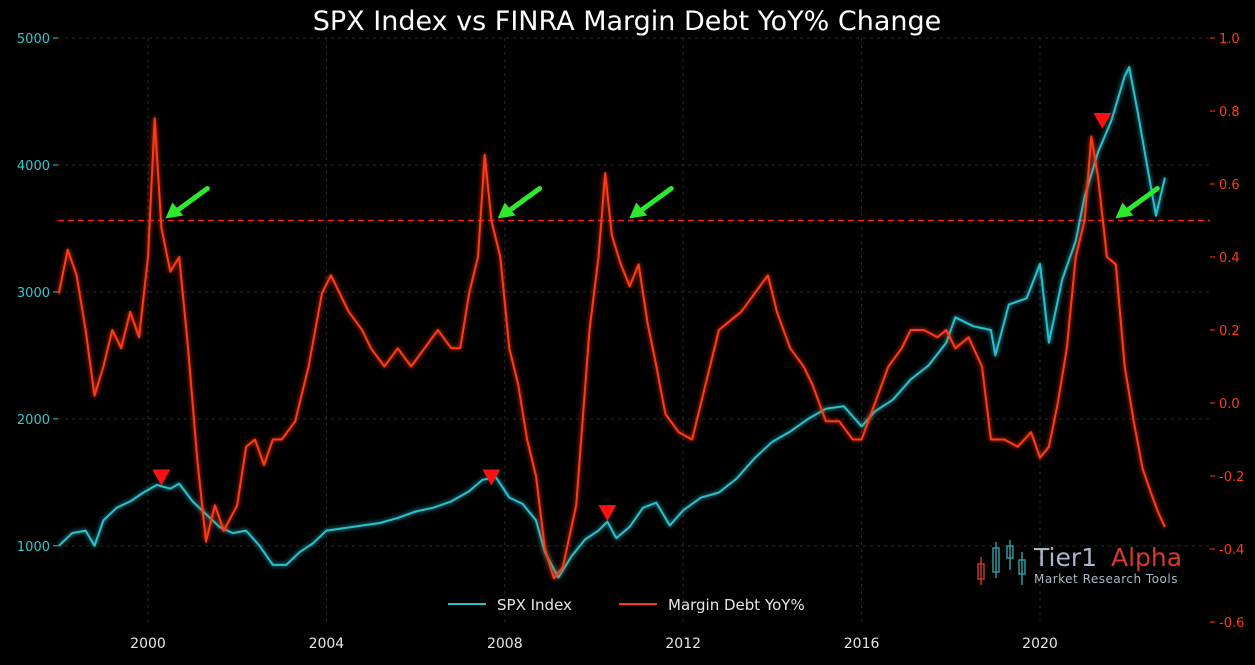 The width and height of the screenshot is (1255, 665). Describe the element at coordinates (327, 644) in the screenshot. I see `x-tick-label: 2004` at that location.